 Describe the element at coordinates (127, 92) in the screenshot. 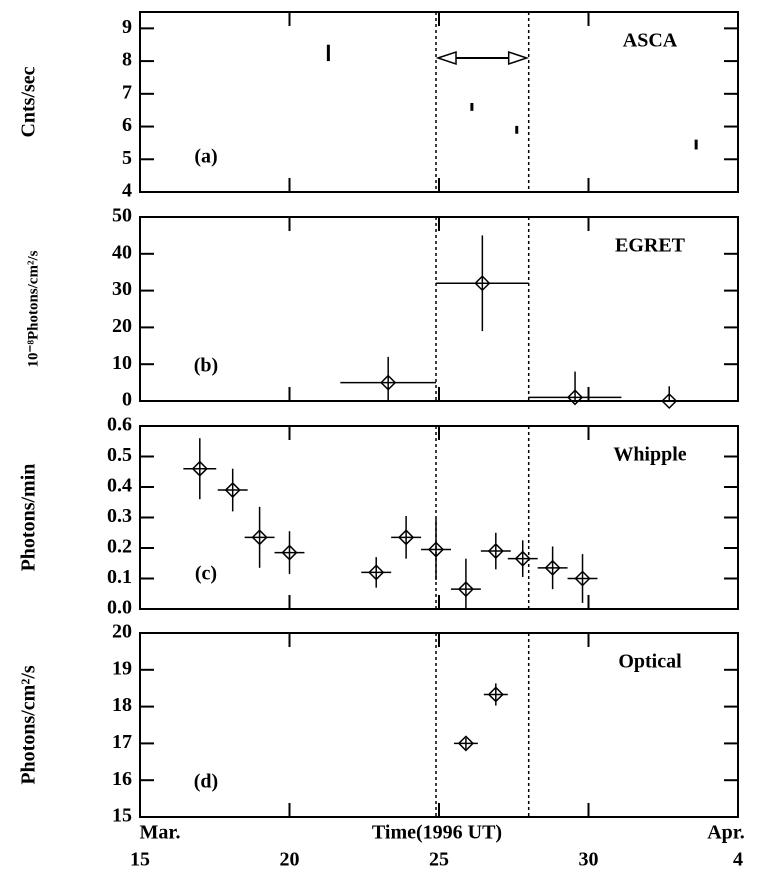

I see `y-tick-label: 7` at that location.